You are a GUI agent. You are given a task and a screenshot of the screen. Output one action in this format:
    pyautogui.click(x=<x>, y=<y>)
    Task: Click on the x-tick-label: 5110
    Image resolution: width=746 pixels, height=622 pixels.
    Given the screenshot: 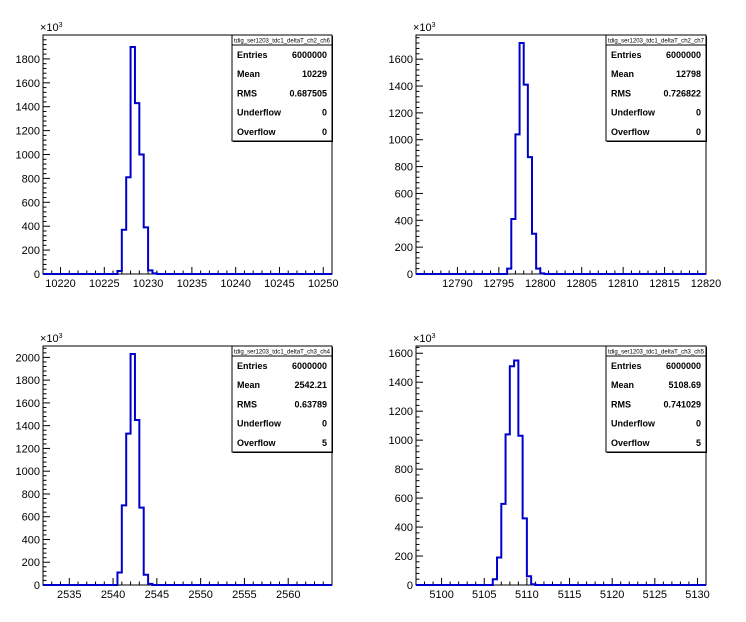 What is the action you would take?
    pyautogui.click(x=527, y=595)
    